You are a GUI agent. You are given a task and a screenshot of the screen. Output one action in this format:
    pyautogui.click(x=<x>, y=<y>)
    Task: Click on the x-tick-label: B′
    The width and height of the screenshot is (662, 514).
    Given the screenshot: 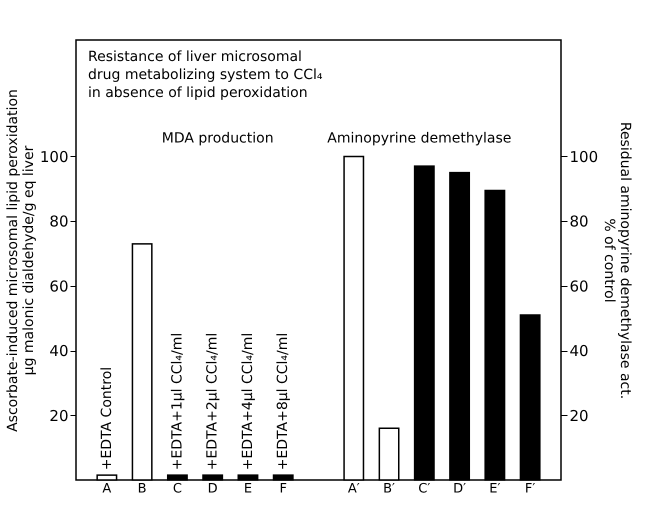 What is the action you would take?
    pyautogui.click(x=389, y=489)
    